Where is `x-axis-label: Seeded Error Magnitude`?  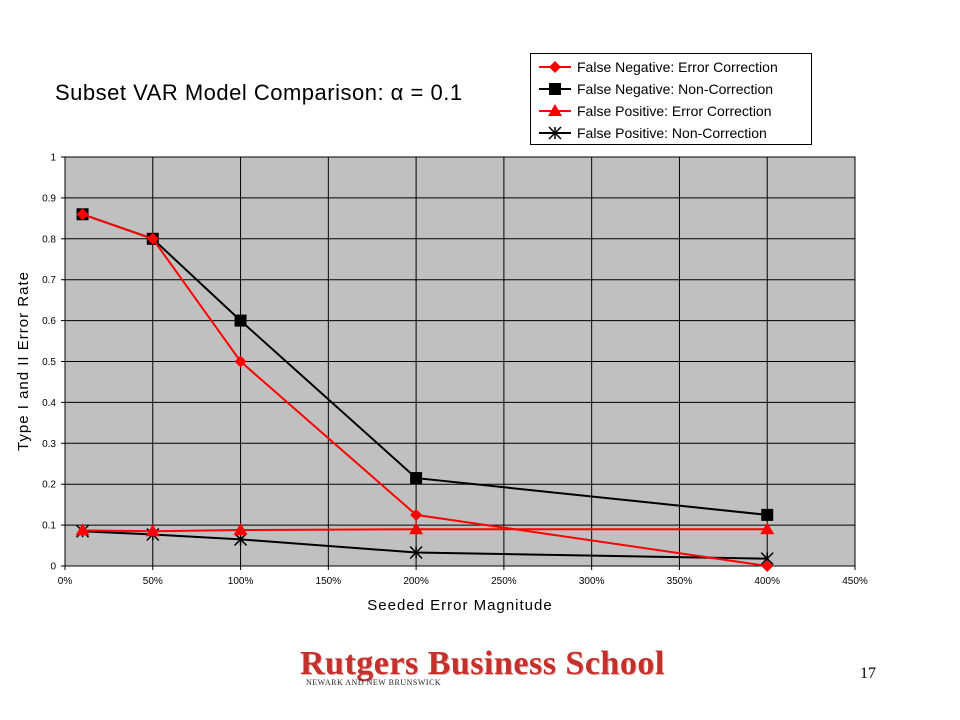
x-axis-label: Seeded Error Magnitude is located at coordinates (459, 605).